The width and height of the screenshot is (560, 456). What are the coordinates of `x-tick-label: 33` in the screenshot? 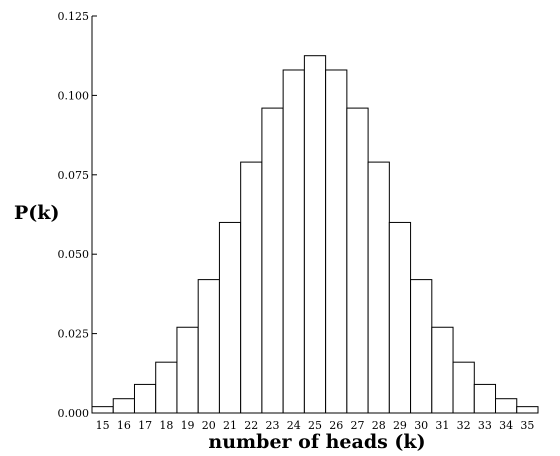 It's located at (485, 425).